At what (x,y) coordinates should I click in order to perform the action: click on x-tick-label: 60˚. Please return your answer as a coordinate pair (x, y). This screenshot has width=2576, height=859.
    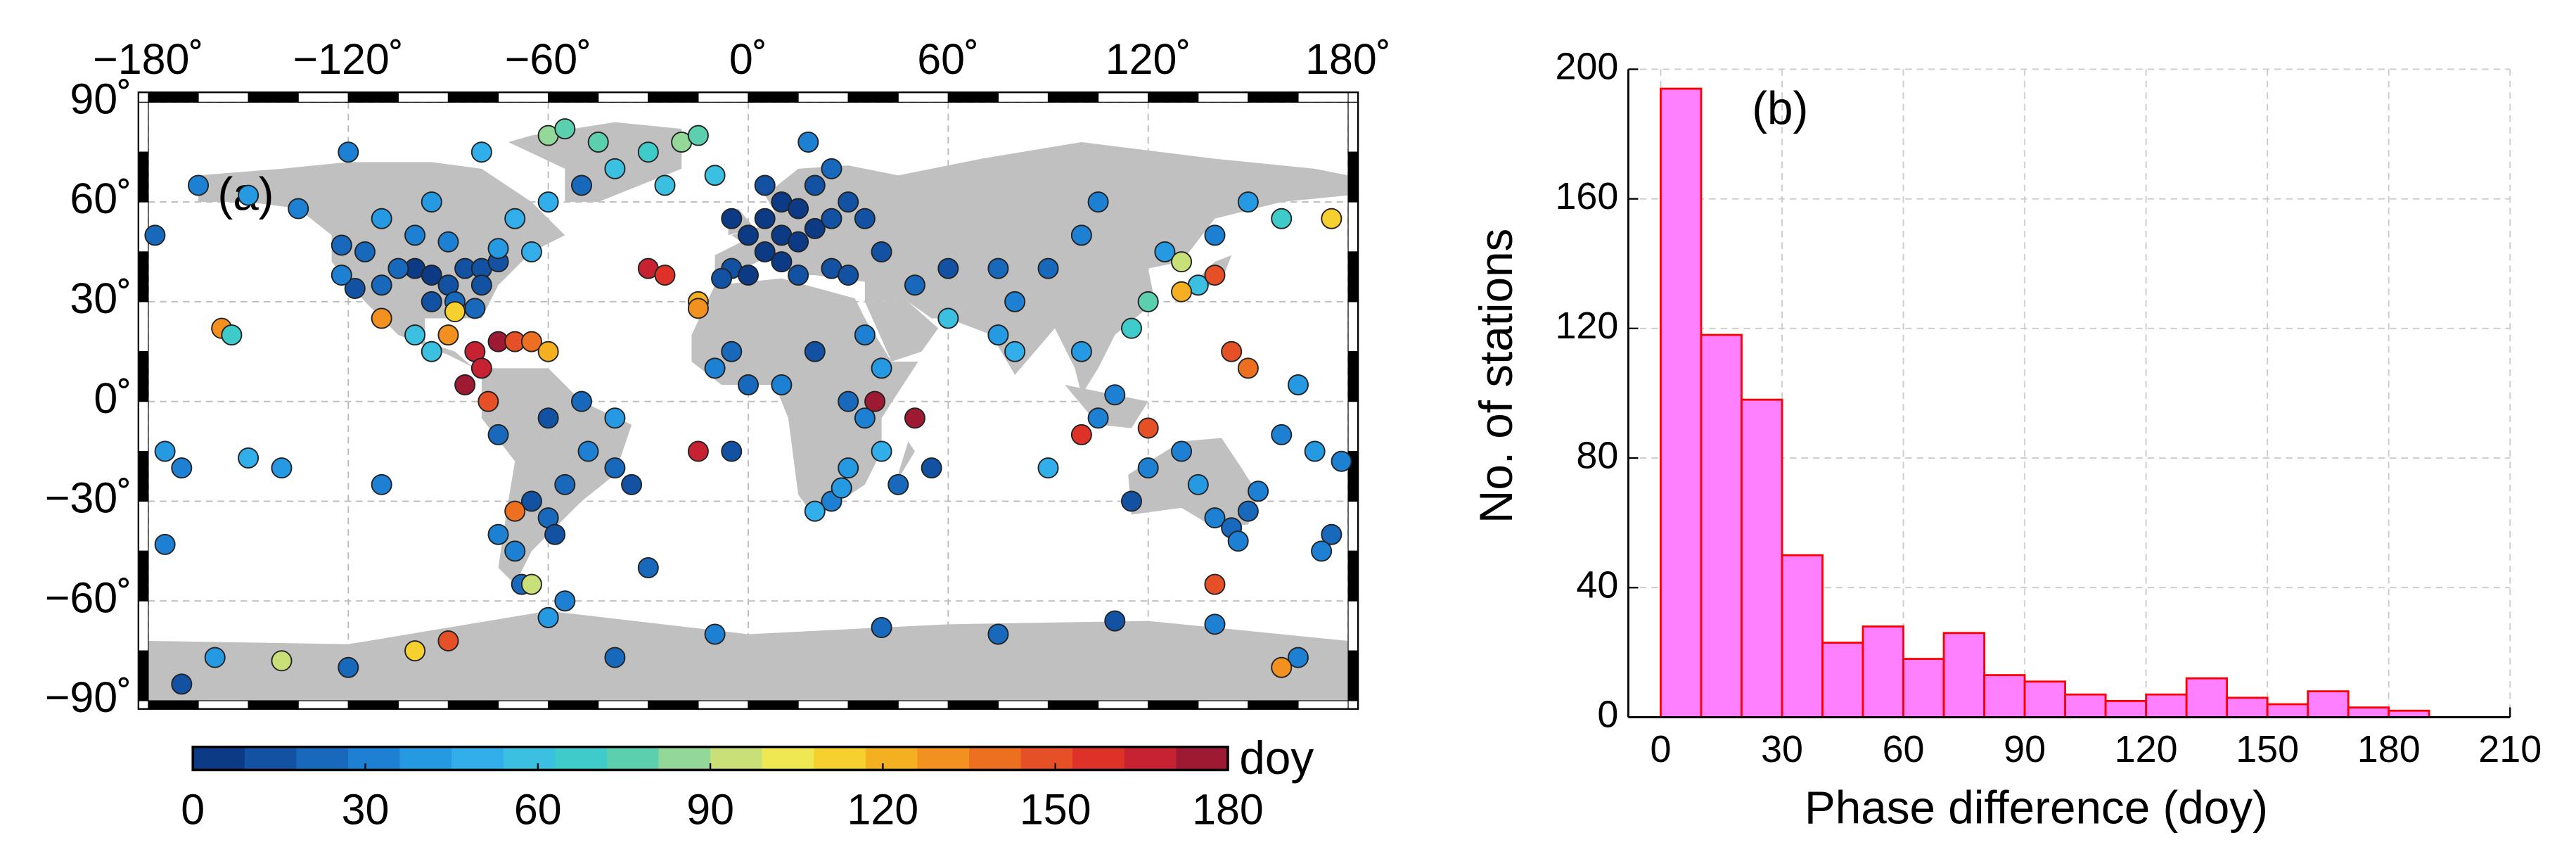
    Looking at the image, I should click on (948, 59).